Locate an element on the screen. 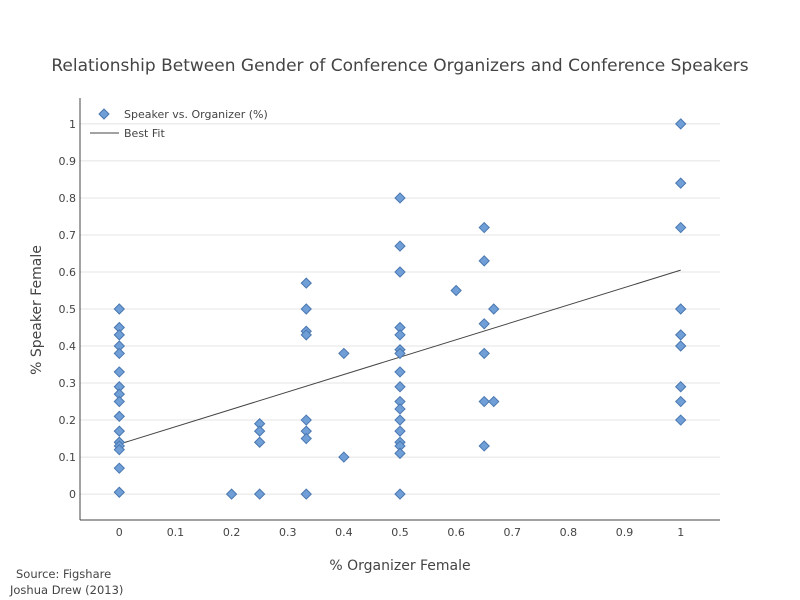 The width and height of the screenshot is (800, 600). y-tick-label: 0.8 is located at coordinates (68, 198).